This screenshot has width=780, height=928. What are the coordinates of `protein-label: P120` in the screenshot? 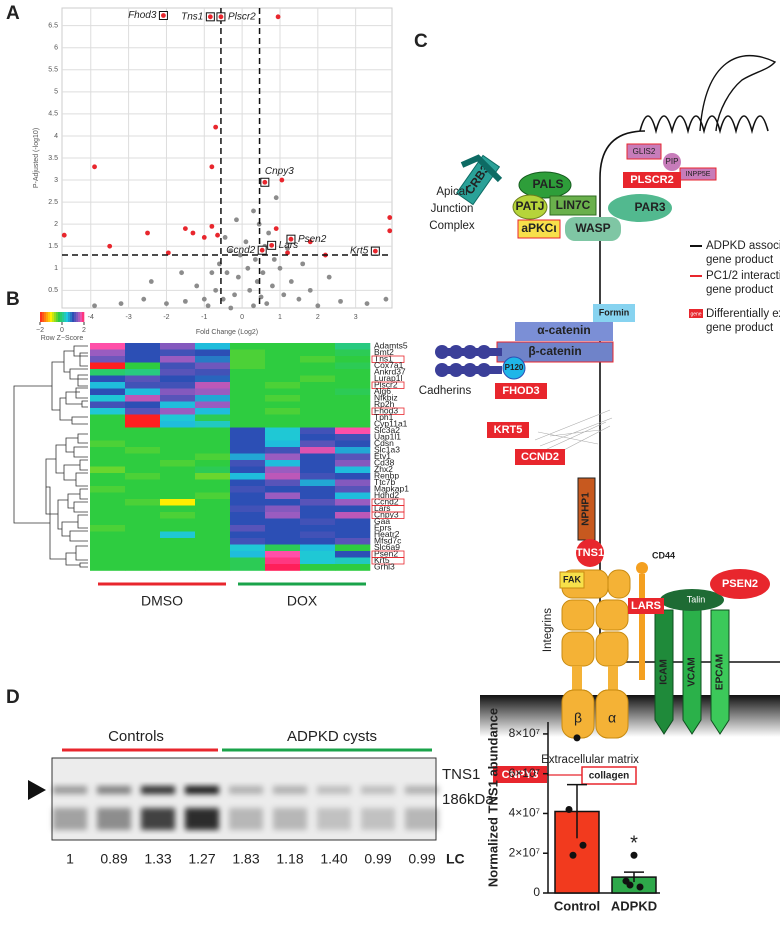 It's located at (514, 367).